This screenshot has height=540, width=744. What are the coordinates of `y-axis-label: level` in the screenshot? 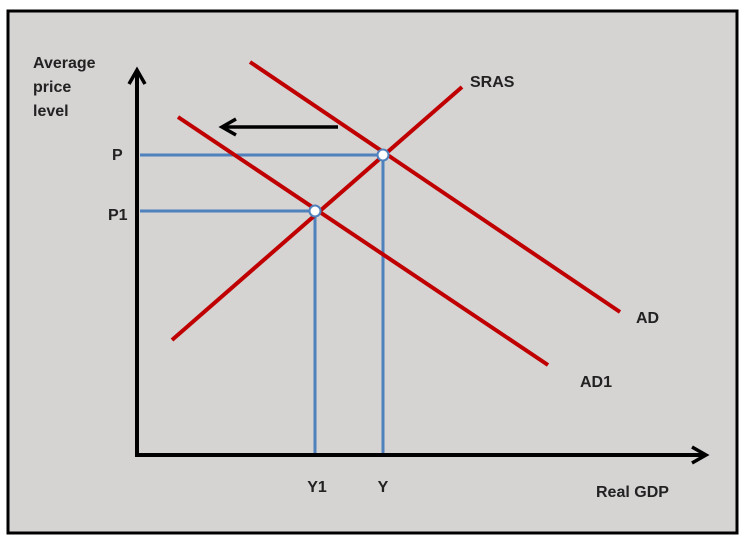 It's located at (51, 111).